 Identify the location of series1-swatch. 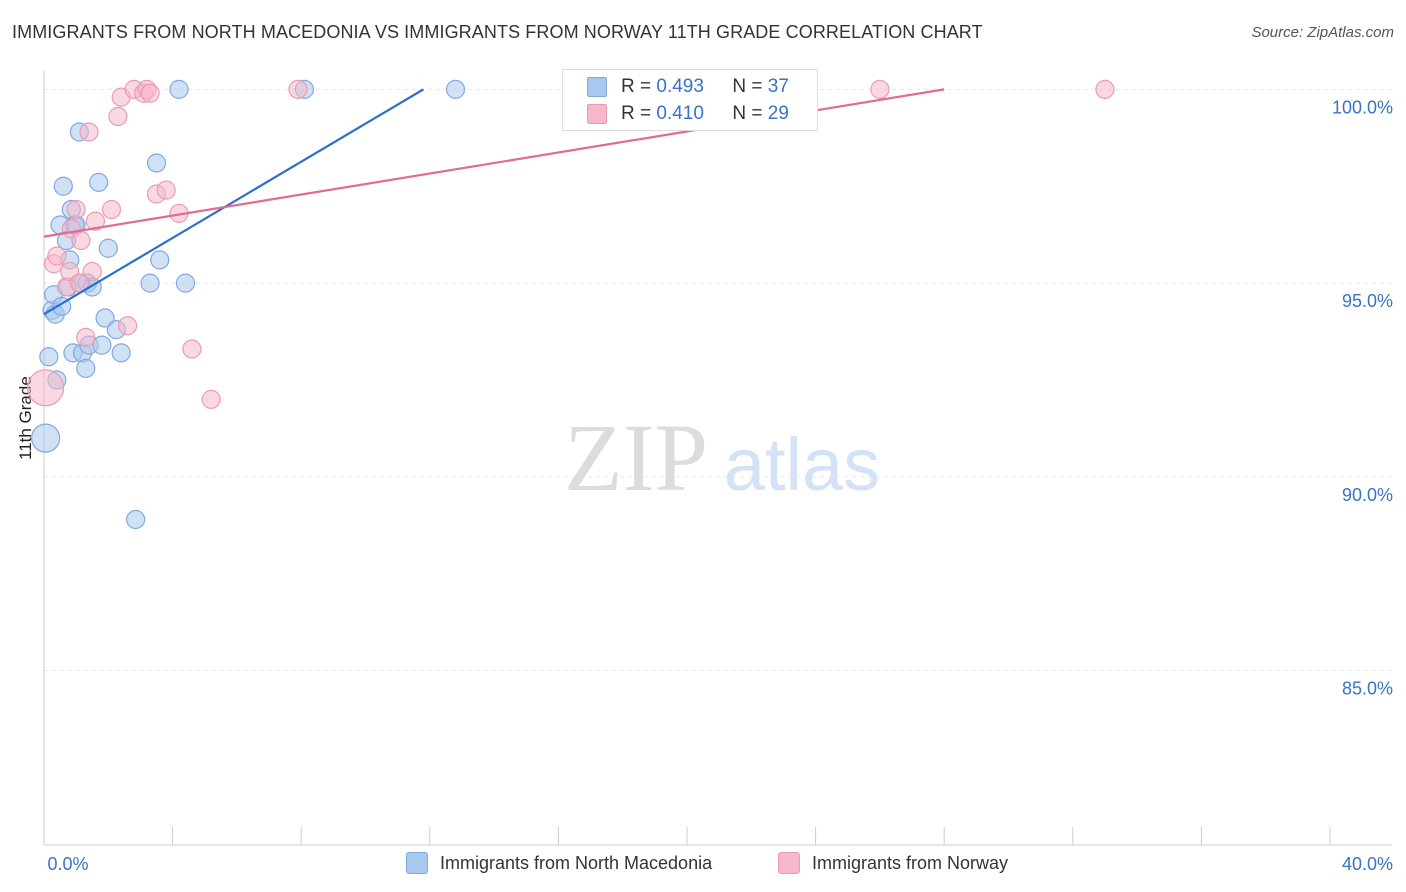
(597, 87).